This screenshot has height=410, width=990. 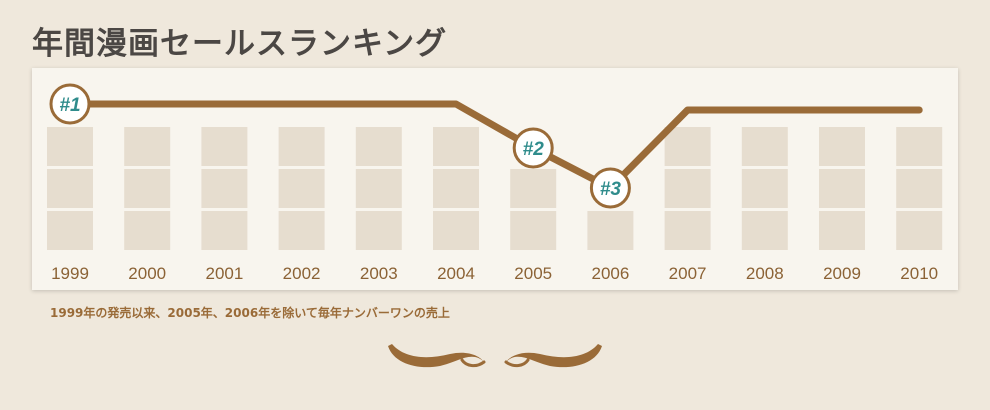 I want to click on x-tick-2007: 2007, so click(x=688, y=273).